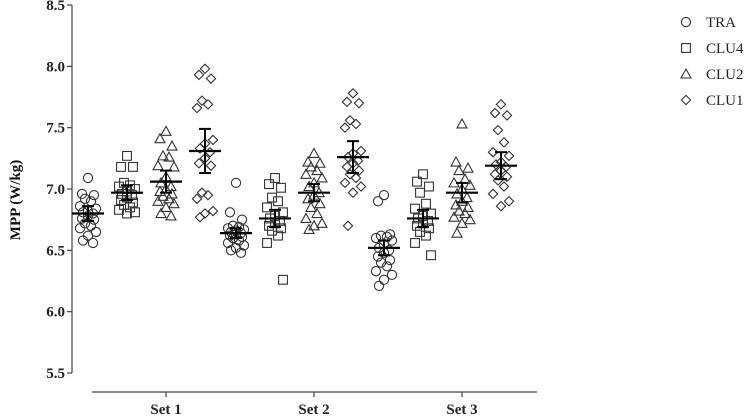 The width and height of the screenshot is (749, 417). I want to click on circle-icon, so click(686, 22).